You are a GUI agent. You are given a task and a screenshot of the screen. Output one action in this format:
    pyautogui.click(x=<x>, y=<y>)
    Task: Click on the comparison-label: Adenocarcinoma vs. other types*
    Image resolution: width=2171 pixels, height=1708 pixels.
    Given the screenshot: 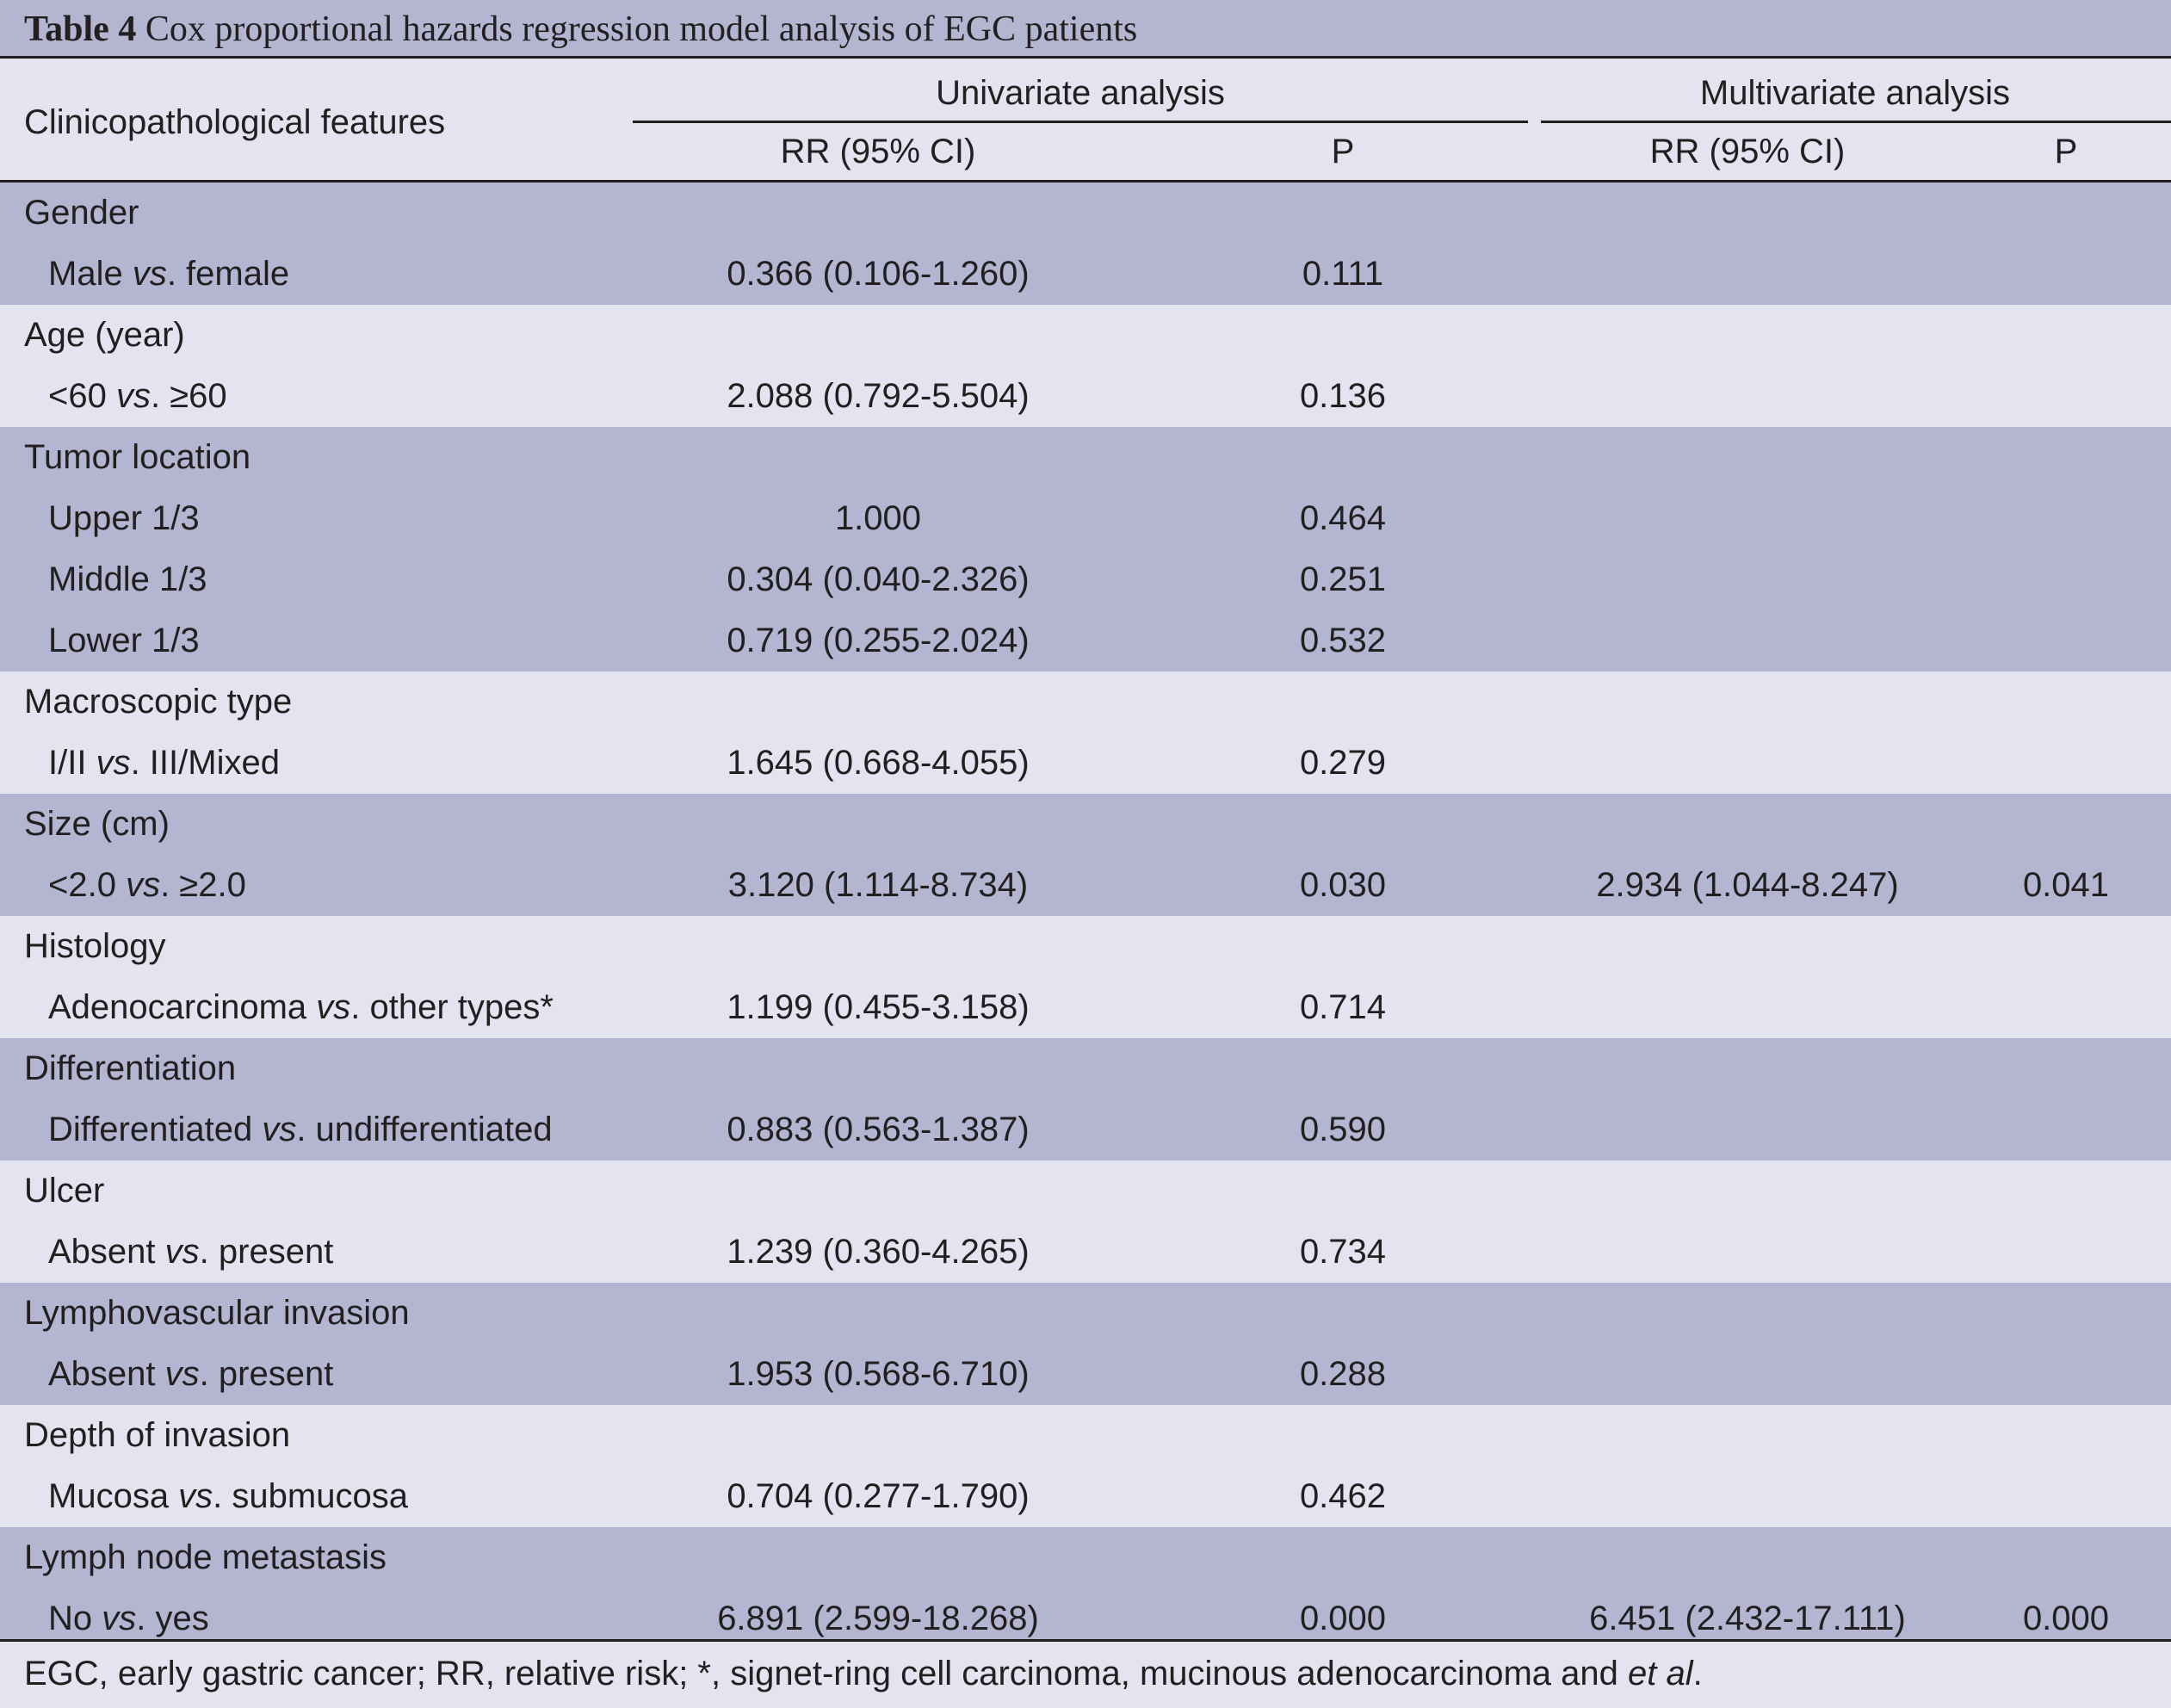 What is the action you would take?
    pyautogui.click(x=301, y=1007)
    